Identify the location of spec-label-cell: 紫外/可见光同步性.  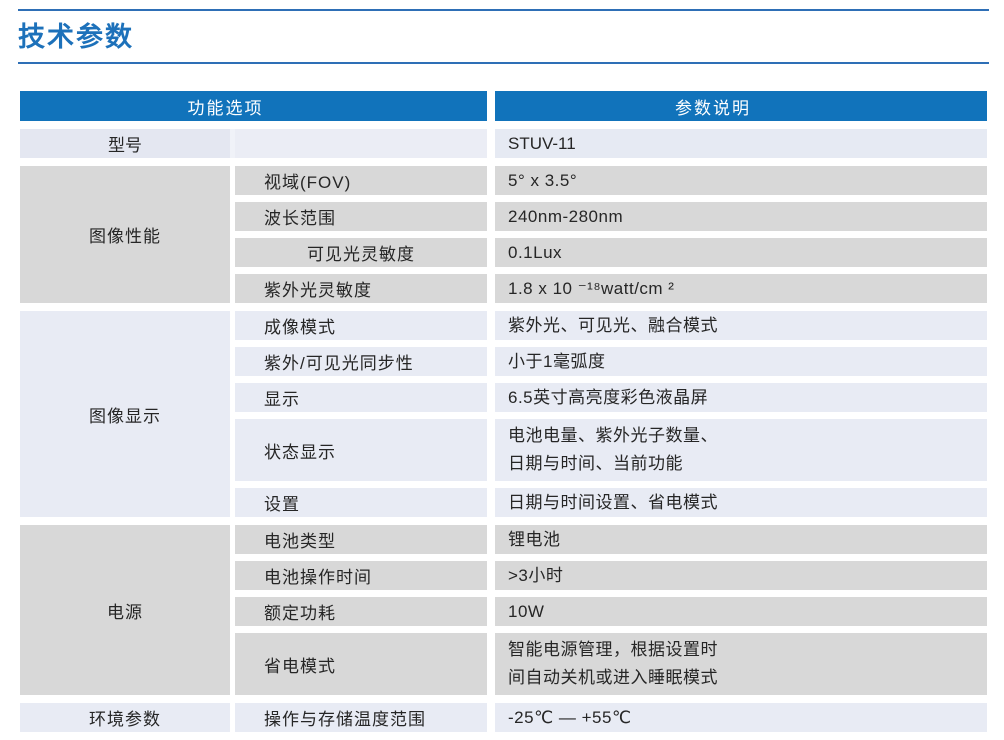
(361, 361).